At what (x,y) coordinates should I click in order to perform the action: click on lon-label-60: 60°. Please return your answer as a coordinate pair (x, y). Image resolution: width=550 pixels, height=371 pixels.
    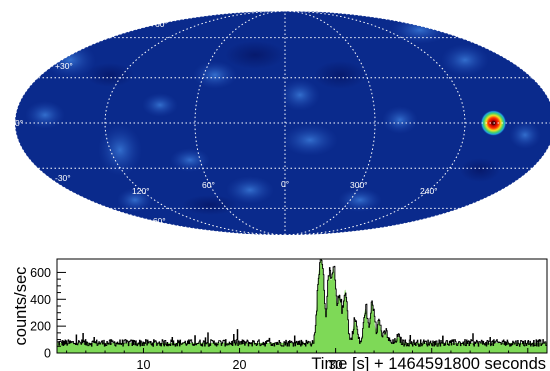
    Looking at the image, I should click on (208, 185).